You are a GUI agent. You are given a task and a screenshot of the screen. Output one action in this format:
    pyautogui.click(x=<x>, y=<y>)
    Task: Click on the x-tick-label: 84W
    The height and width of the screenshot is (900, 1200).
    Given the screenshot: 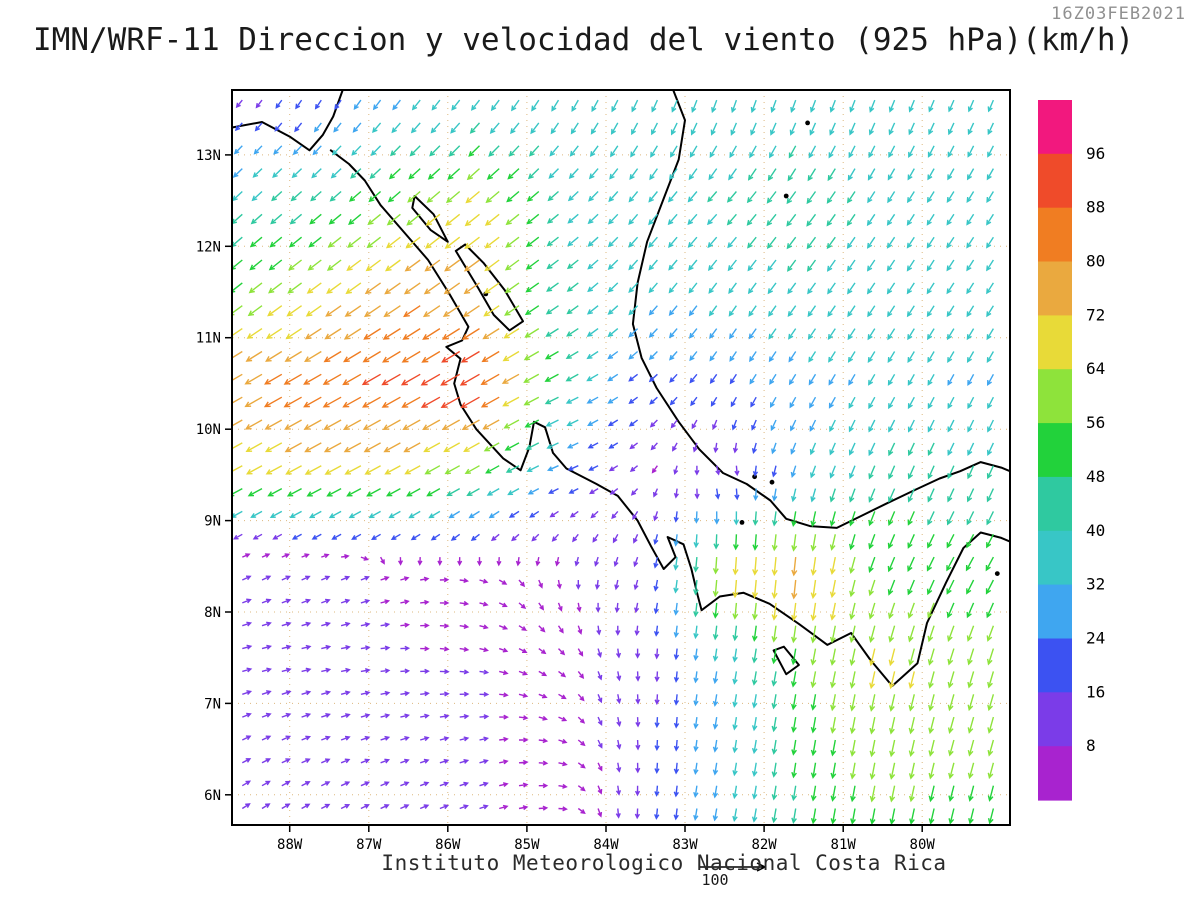 What is the action you would take?
    pyautogui.click(x=606, y=845)
    